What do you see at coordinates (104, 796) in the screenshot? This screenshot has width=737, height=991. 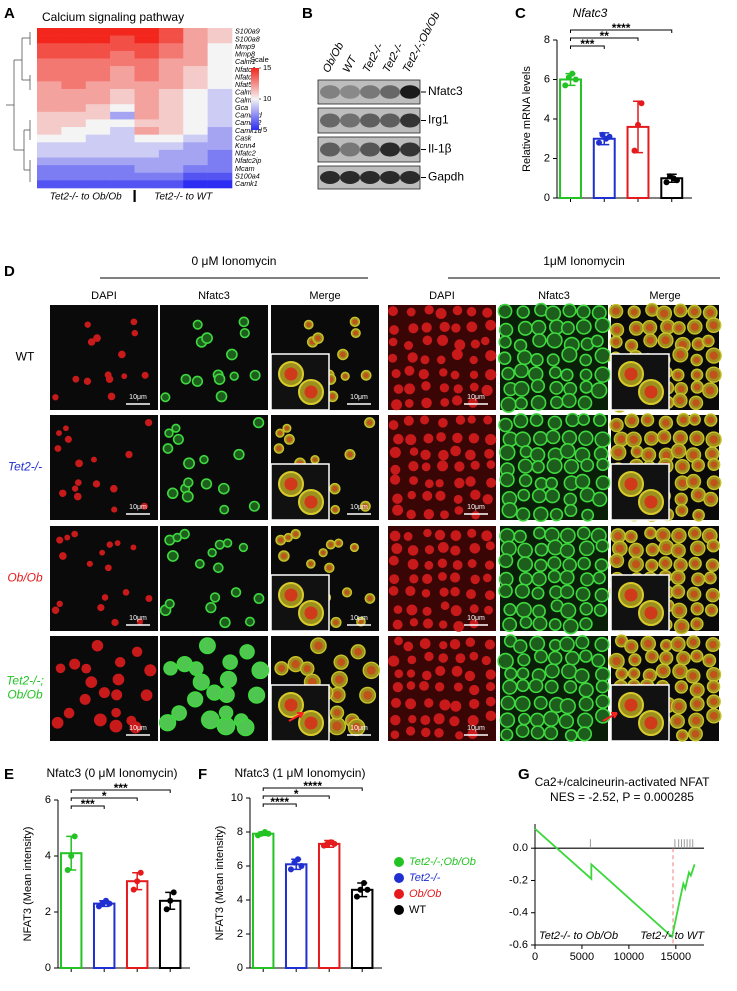 I see `significance-label: *` at bounding box center [104, 796].